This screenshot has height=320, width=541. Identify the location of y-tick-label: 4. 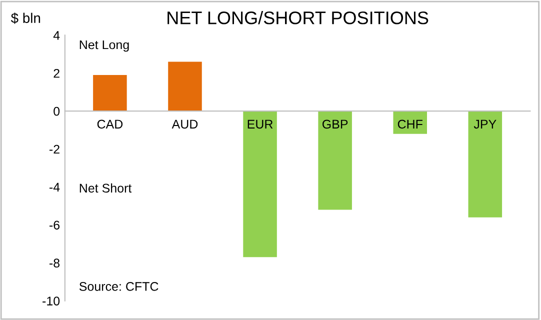
(56, 35).